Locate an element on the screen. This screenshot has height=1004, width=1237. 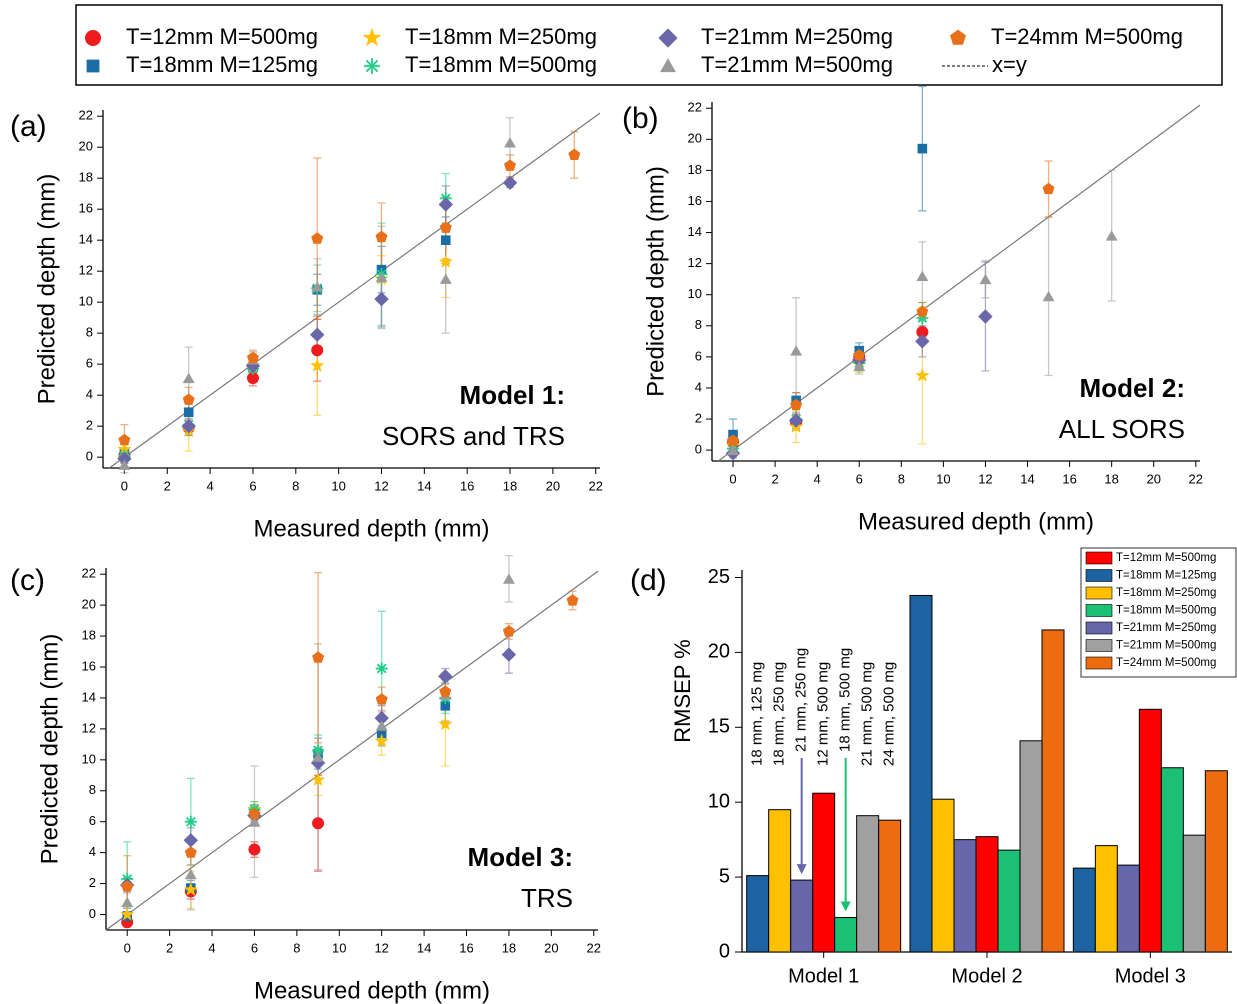
y-axis-label: RMSEP % is located at coordinates (682, 691).